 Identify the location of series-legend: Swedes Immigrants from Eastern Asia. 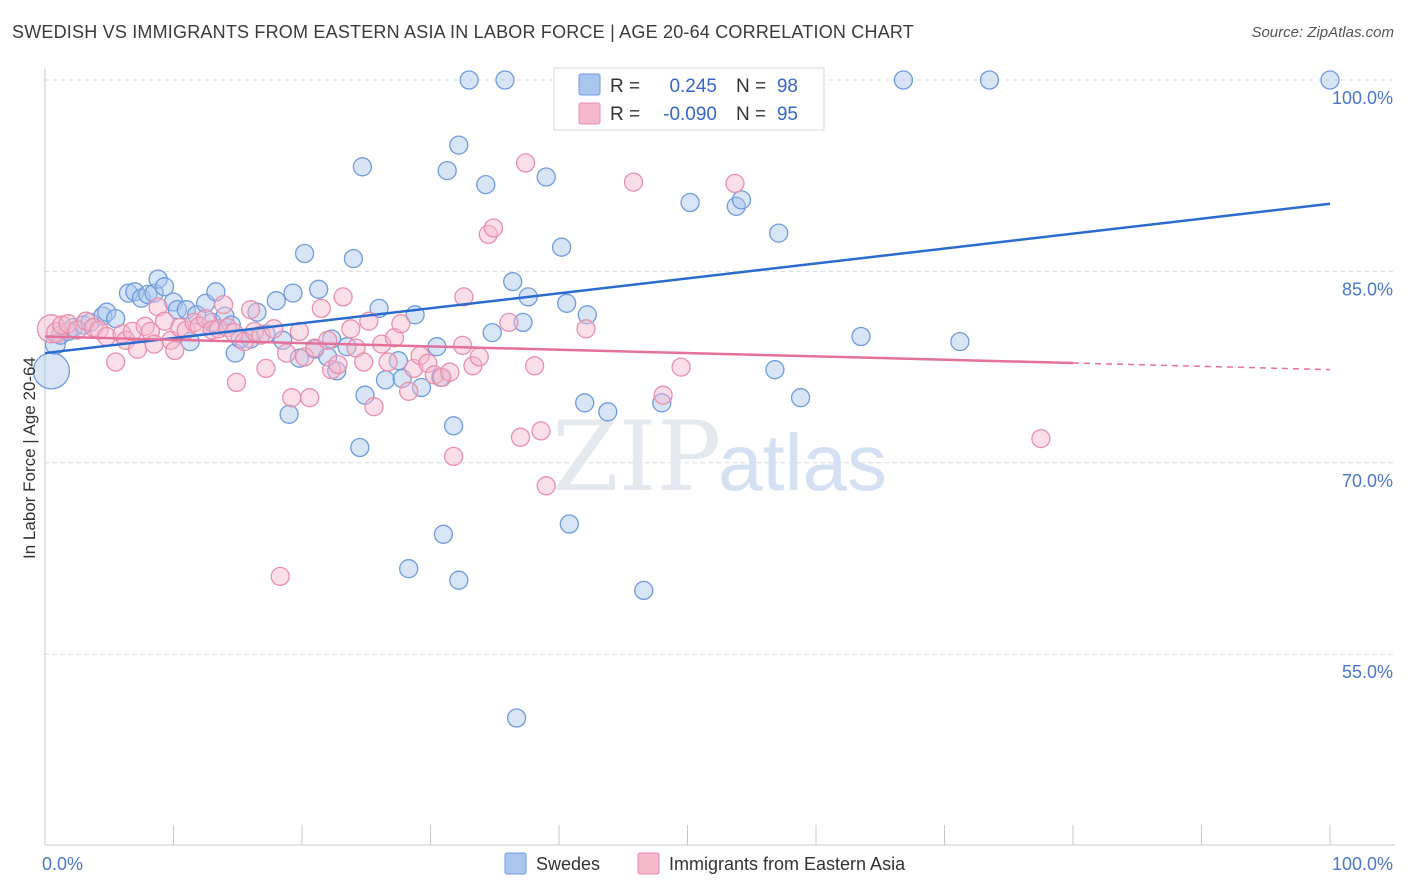
(705, 863).